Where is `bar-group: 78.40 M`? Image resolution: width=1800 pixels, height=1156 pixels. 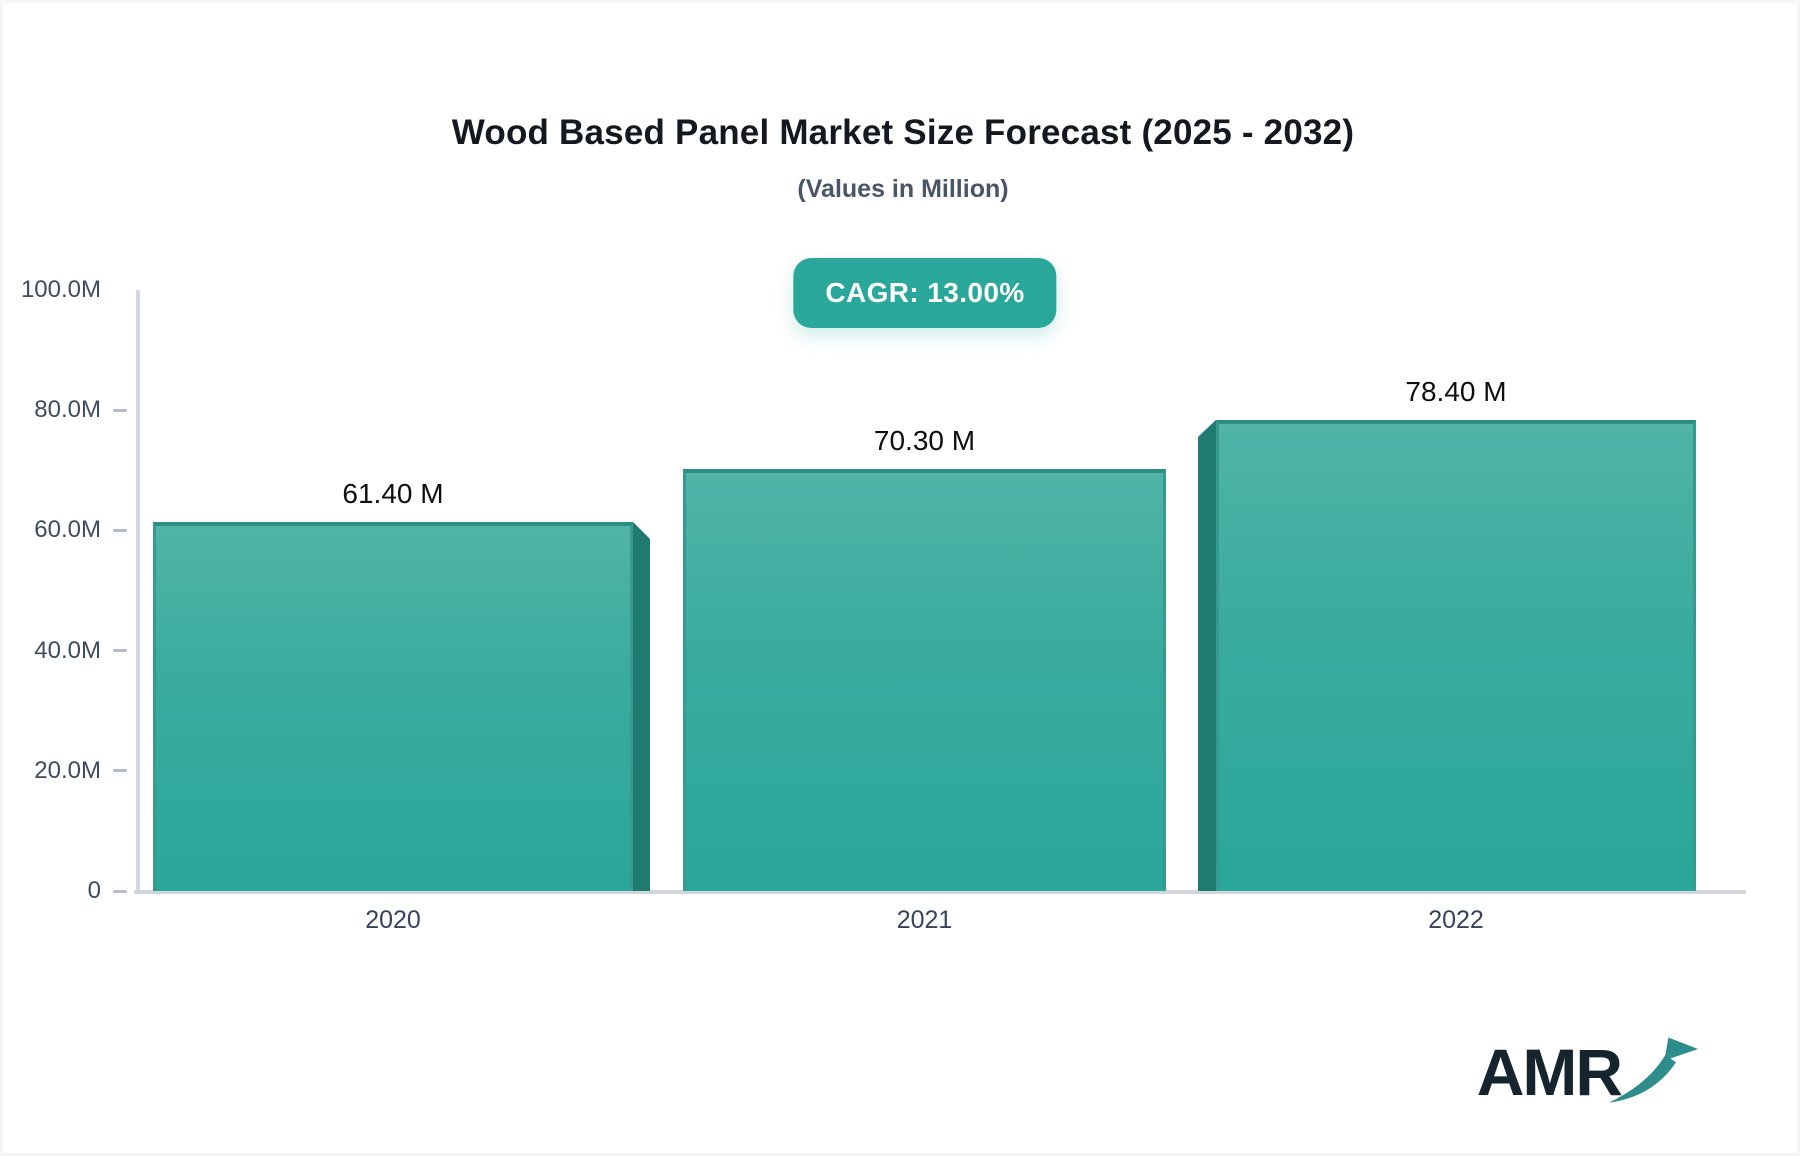
bar-group: 78.40 M is located at coordinates (1456, 590).